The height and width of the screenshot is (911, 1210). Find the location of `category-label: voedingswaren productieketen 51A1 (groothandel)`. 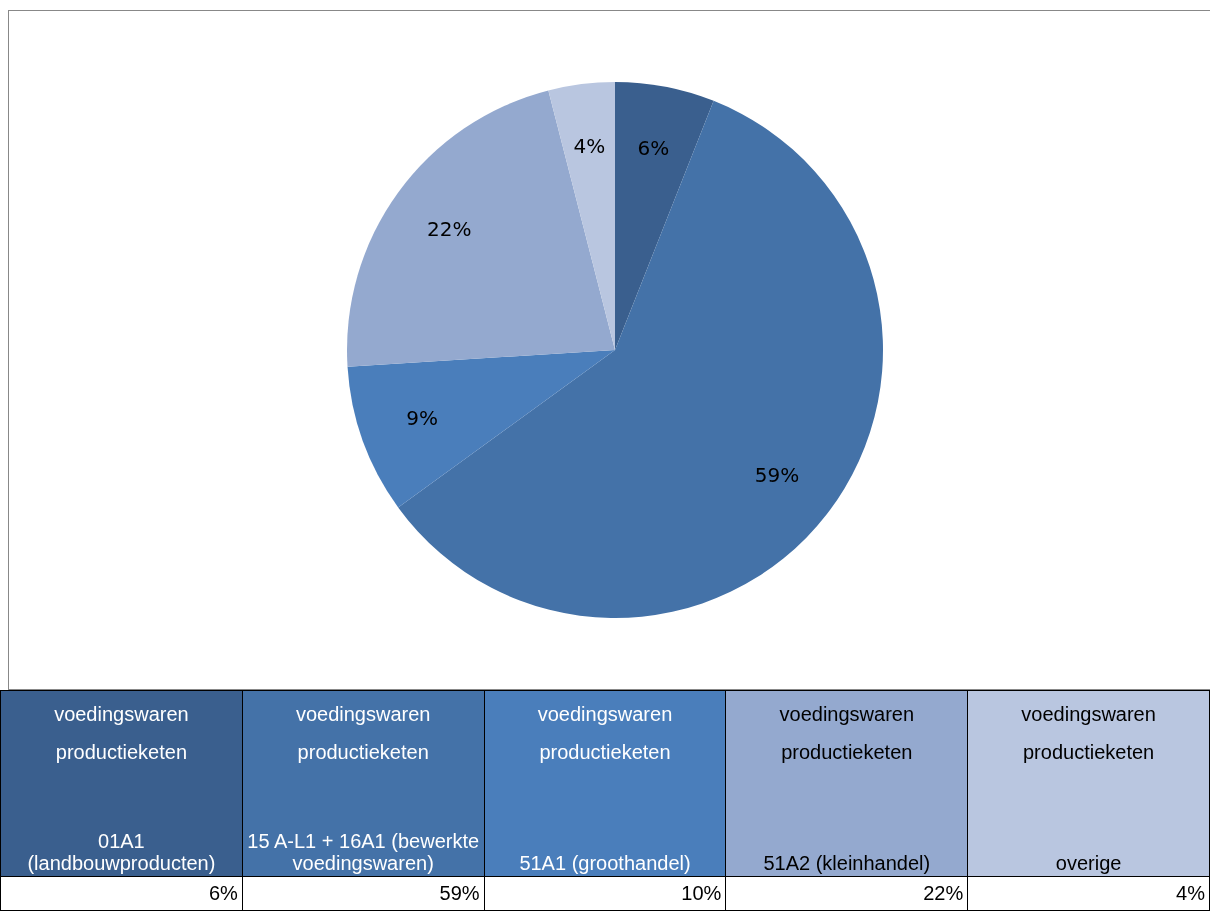

category-label: voedingswaren productieketen 51A1 (groothandel) is located at coordinates (605, 788).